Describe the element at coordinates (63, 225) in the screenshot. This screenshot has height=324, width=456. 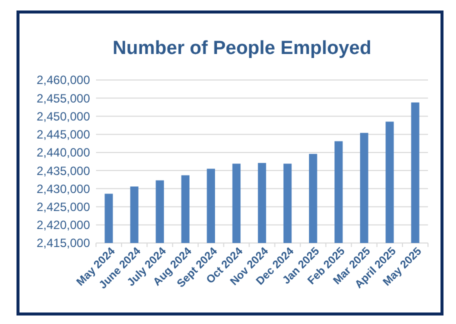
I see `y-tick-label: 2,420,000` at that location.